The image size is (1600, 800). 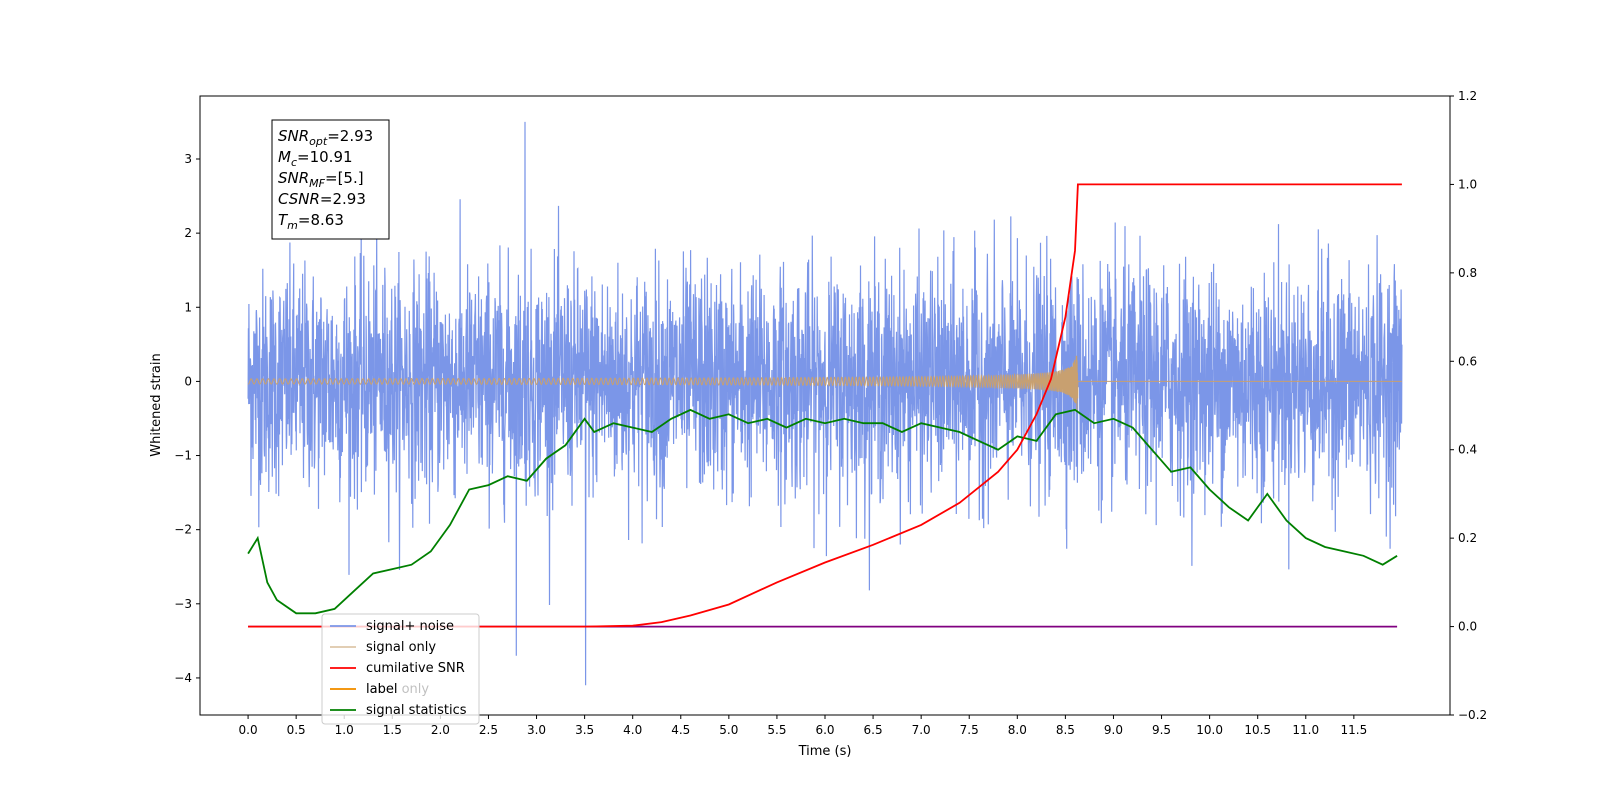 I want to click on y-axis-label-left: Whitened strain, so click(x=156, y=404).